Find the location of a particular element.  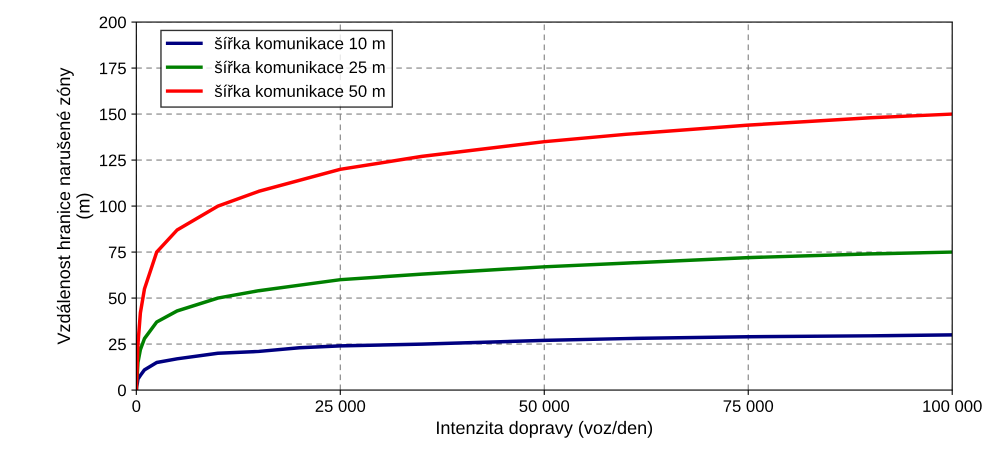

x-tick-label: 25 000 is located at coordinates (341, 406).